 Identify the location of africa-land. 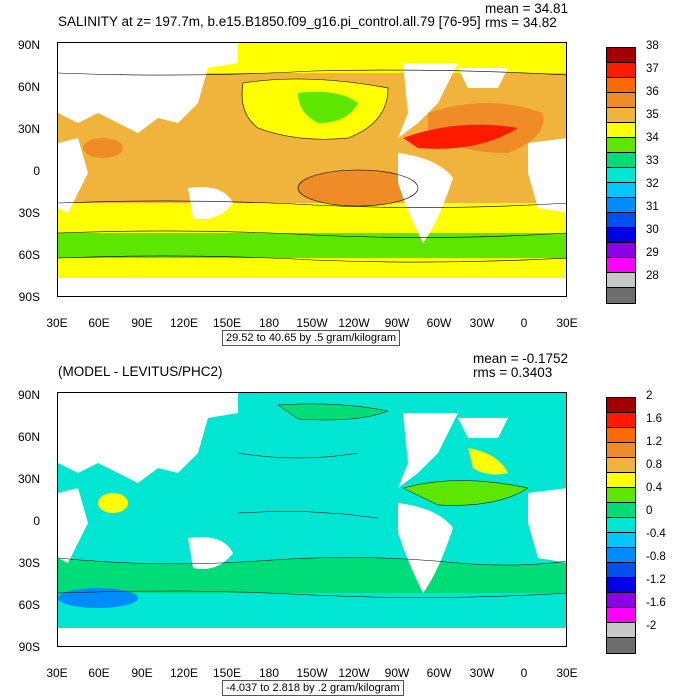
(547, 175).